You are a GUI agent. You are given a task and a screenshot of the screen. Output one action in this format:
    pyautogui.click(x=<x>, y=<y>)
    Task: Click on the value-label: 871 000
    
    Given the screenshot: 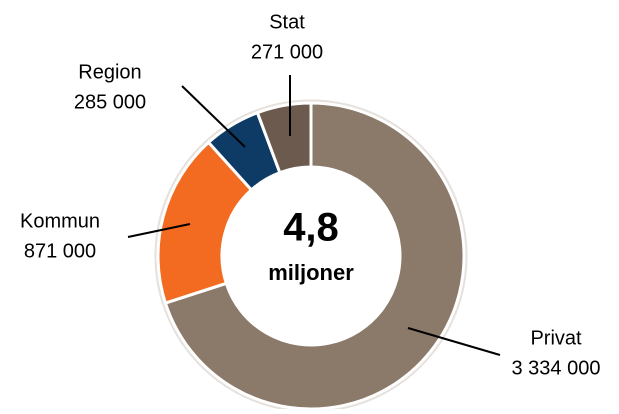 What is the action you would take?
    pyautogui.click(x=60, y=251)
    